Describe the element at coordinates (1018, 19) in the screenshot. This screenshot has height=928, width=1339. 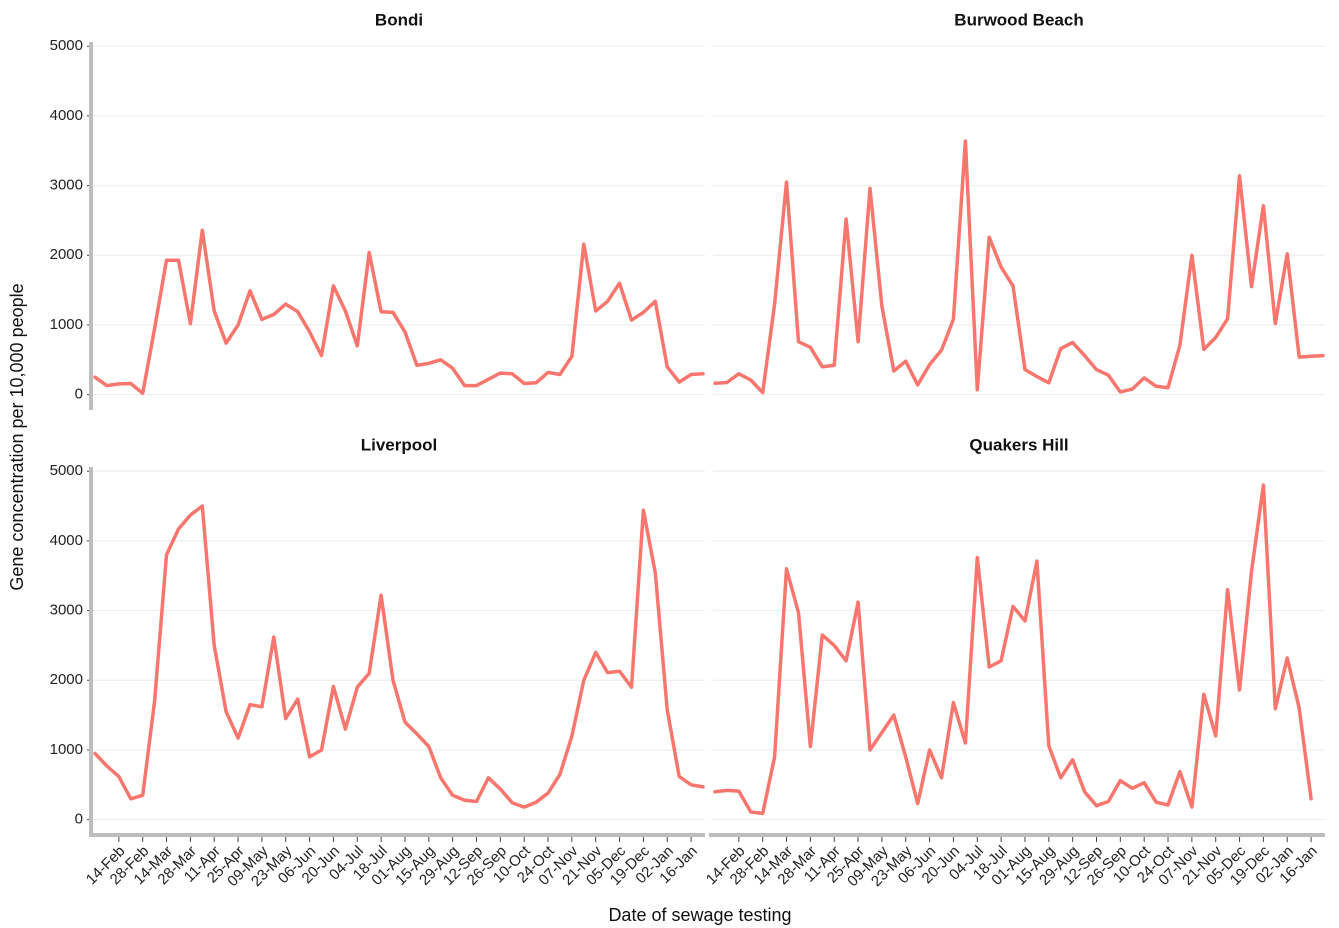
I see `panel-title: Burwood Beach` at that location.